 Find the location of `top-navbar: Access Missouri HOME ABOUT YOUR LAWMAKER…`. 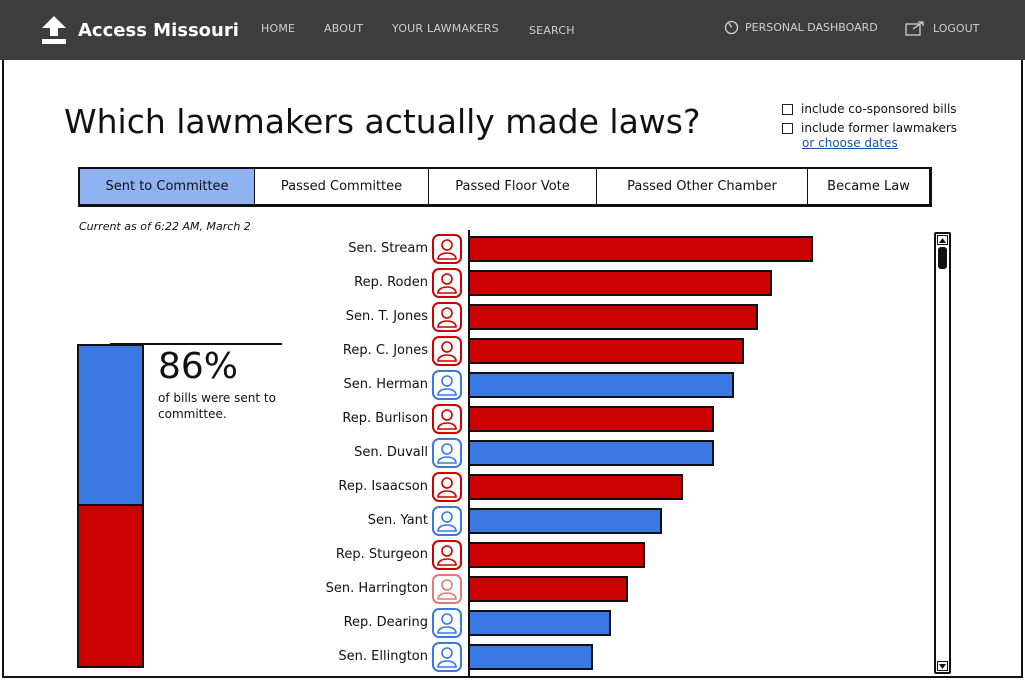

top-navbar: Access Missouri HOME ABOUT YOUR LAWMAKER… is located at coordinates (512, 30).